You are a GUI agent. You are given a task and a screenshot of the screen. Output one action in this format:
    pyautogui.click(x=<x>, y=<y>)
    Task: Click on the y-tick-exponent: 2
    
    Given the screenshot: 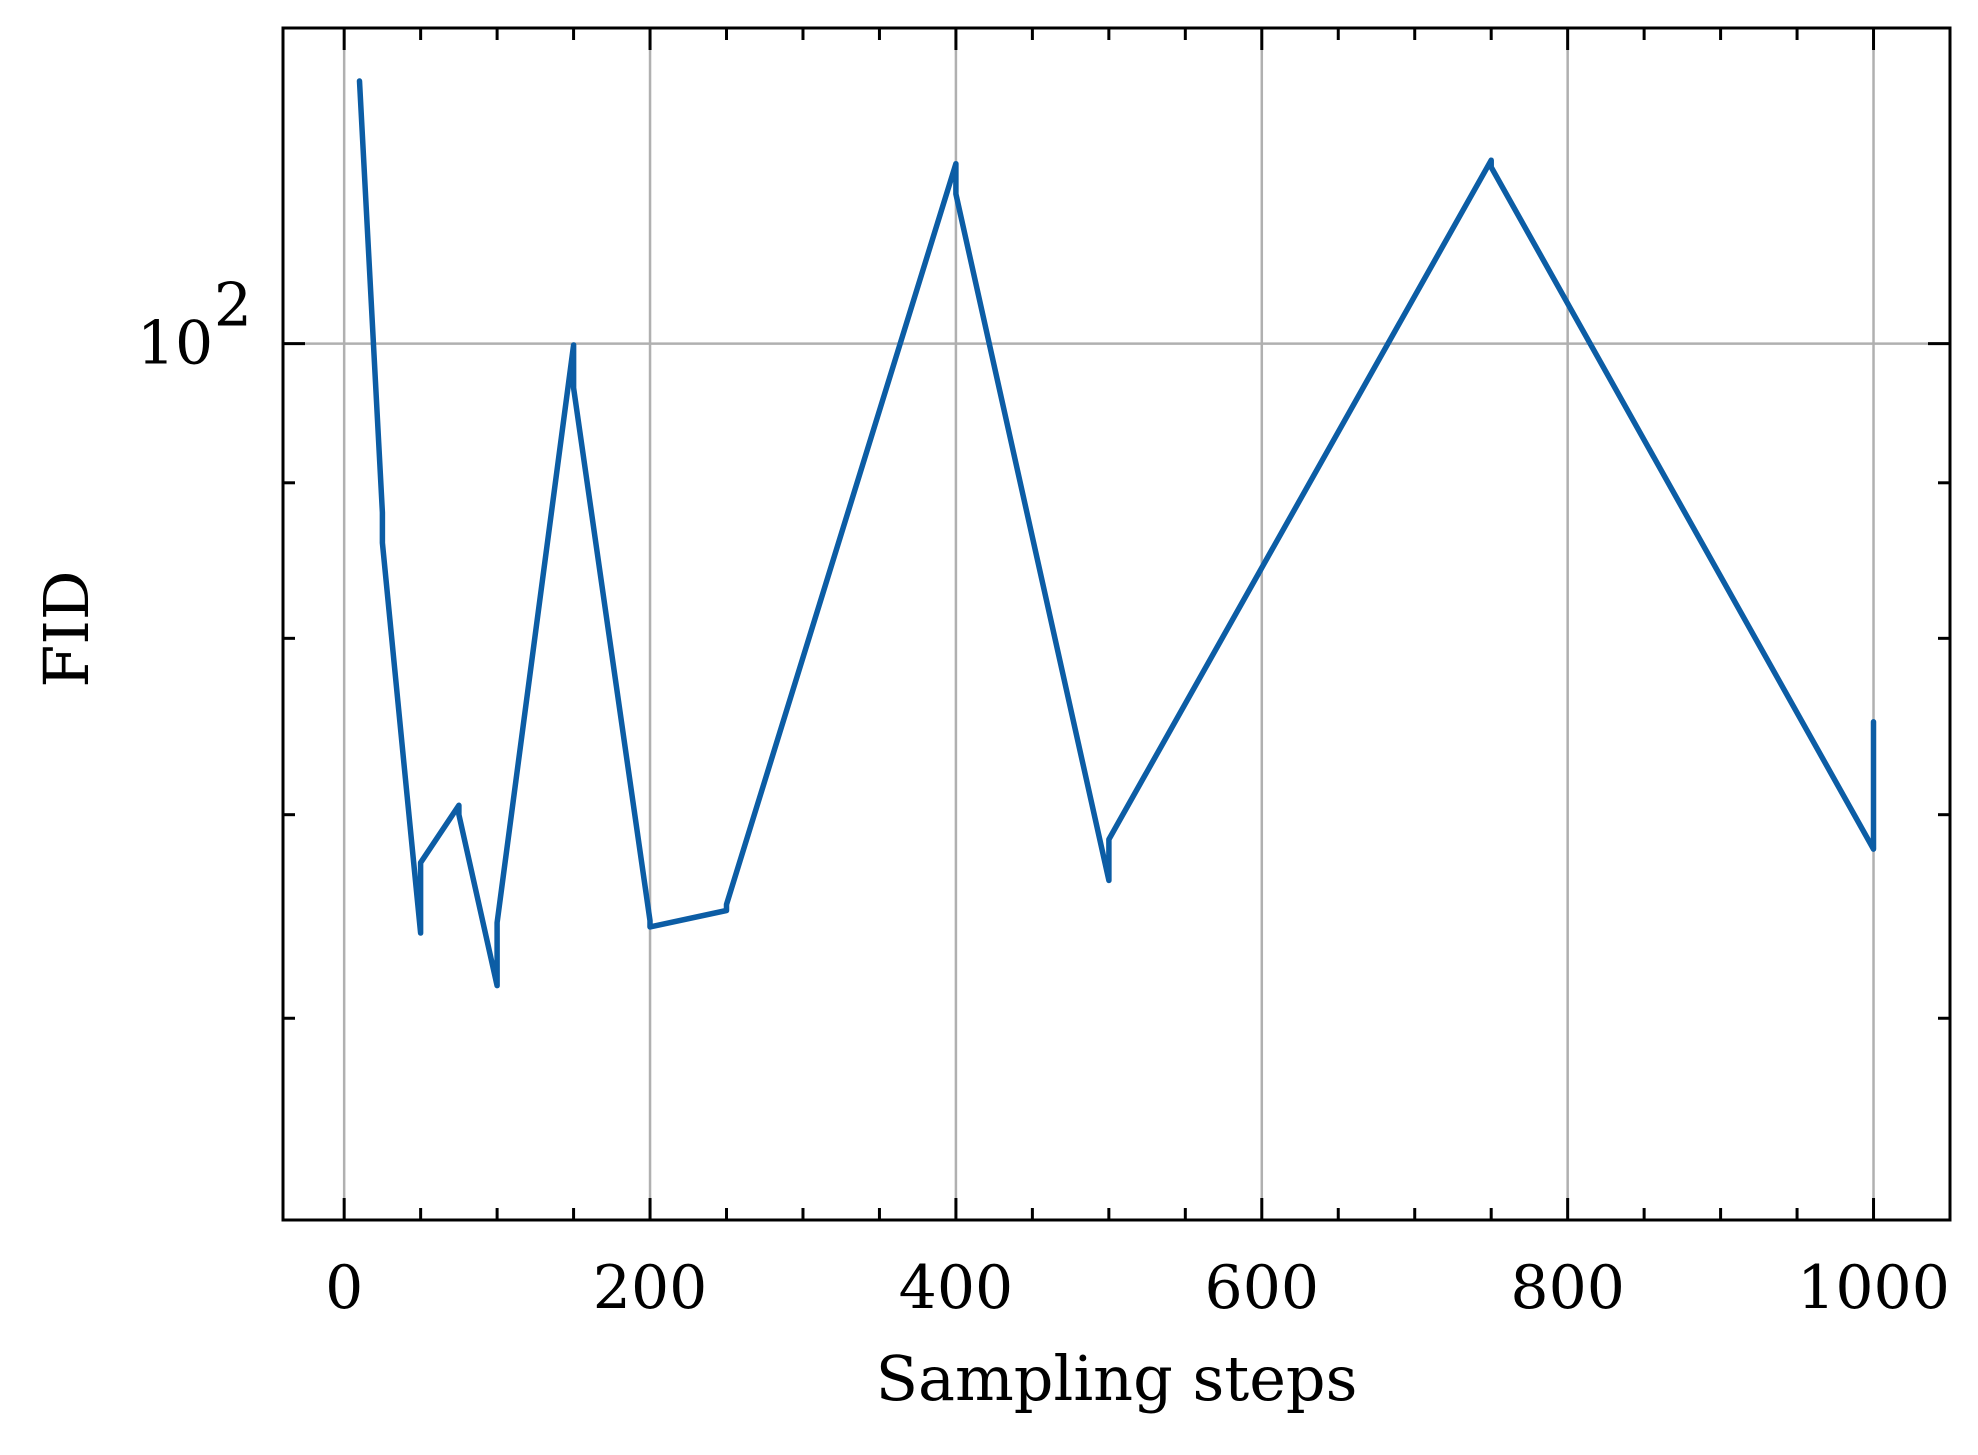 What is the action you would take?
    pyautogui.click(x=233, y=306)
    